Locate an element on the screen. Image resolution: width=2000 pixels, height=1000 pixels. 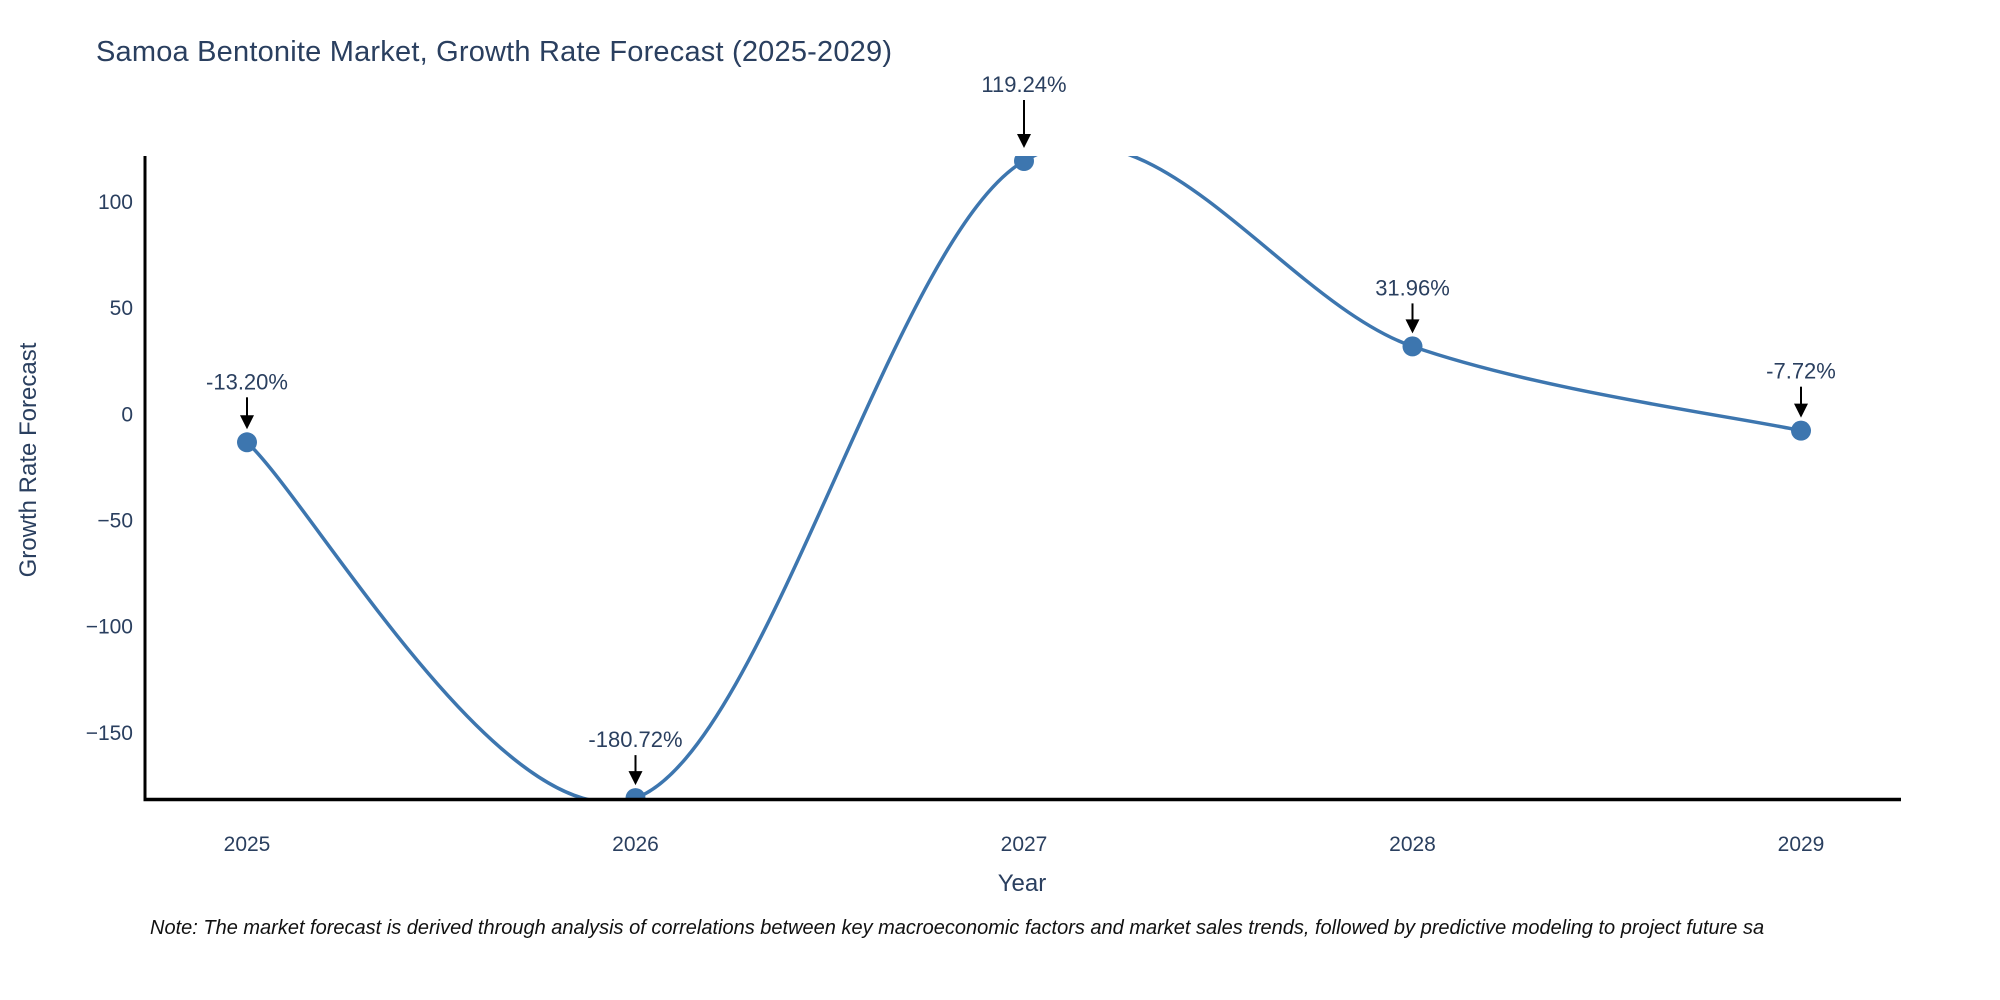
data-label: -13.20% is located at coordinates (247, 381).